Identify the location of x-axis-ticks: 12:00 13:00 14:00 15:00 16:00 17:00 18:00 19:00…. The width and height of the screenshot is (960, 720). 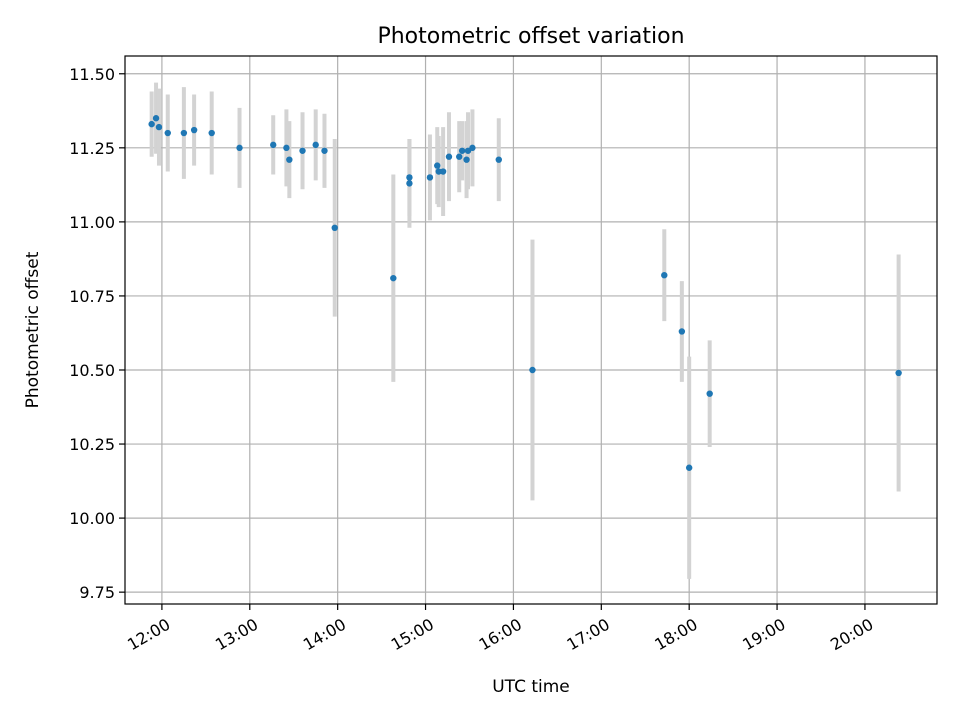
(500, 629).